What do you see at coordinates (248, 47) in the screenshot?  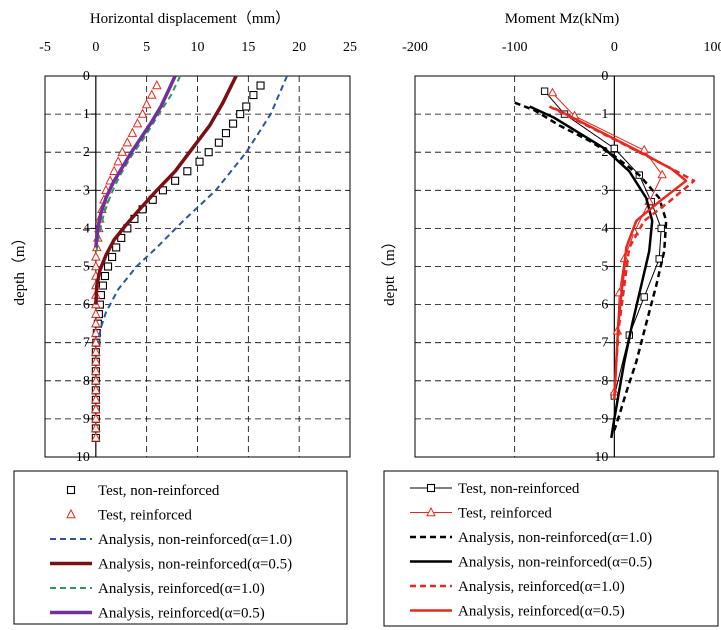 I see `x-tick-label: 15` at bounding box center [248, 47].